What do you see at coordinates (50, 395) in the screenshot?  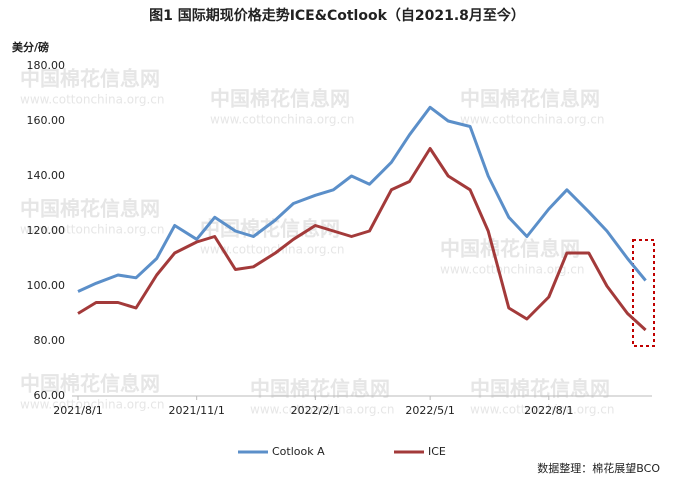 I see `y-tick-label: 60.00` at bounding box center [50, 395].